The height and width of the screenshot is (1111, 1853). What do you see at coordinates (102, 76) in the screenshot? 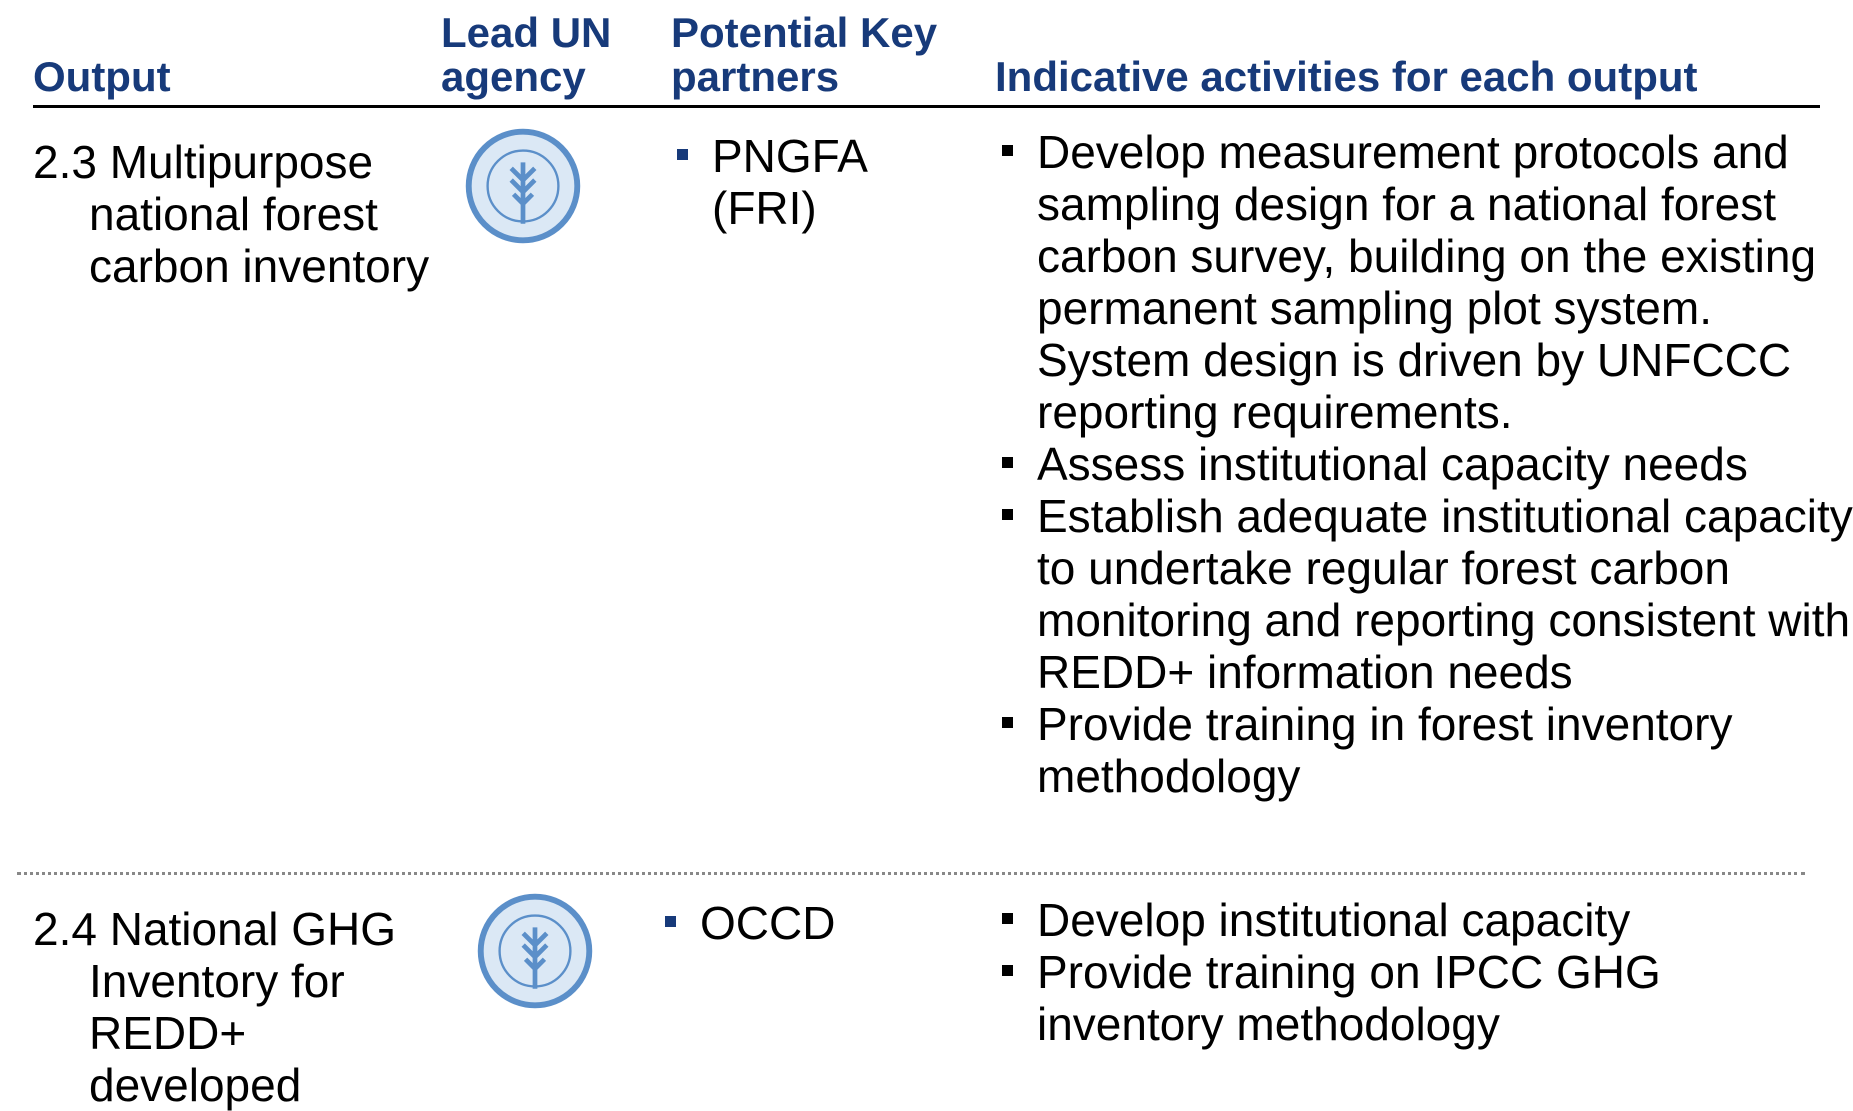
I see `header-output: Output` at bounding box center [102, 76].